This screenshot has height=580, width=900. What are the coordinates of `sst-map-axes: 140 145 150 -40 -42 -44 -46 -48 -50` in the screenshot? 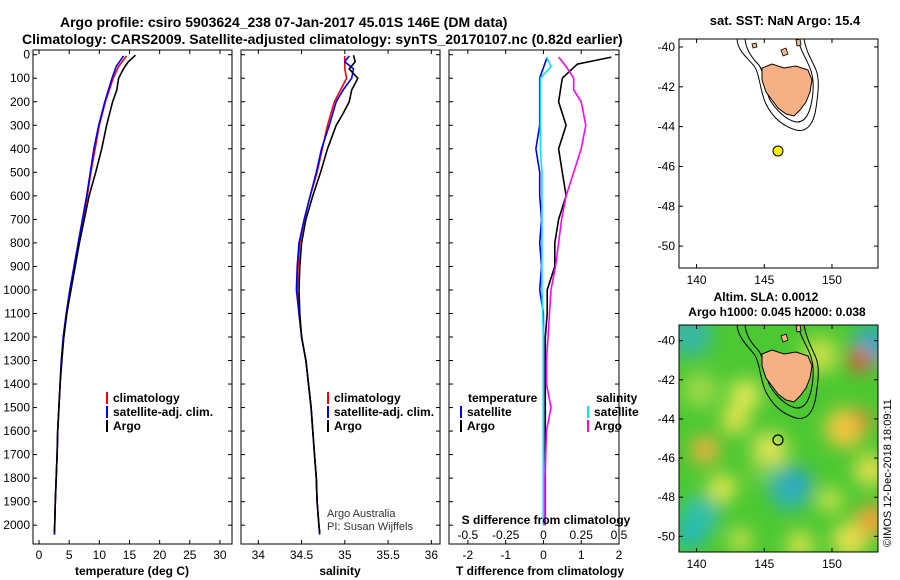 It's located at (768, 163).